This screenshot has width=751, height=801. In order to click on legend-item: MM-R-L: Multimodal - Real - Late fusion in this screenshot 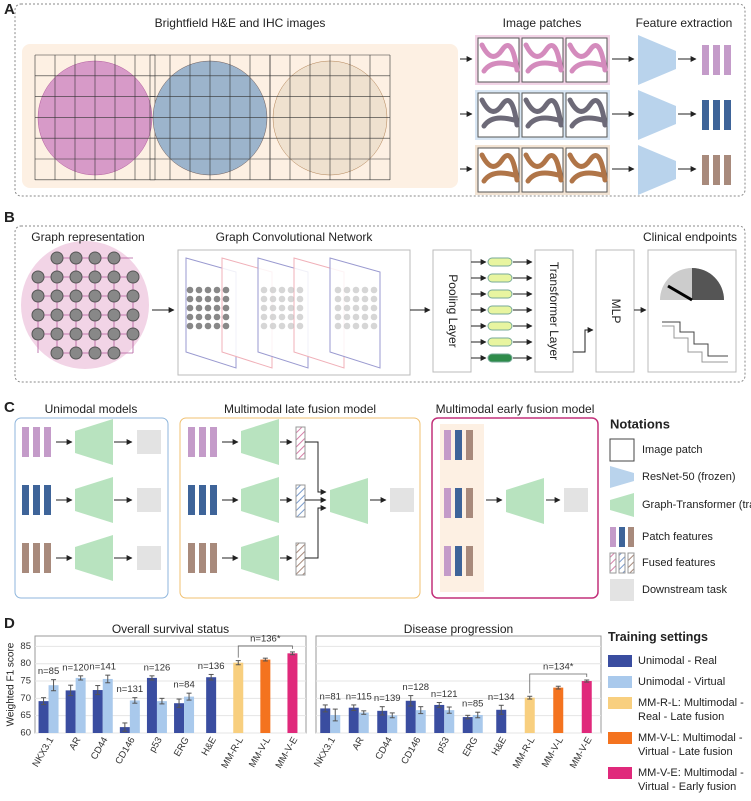, I will do `click(678, 710)`.